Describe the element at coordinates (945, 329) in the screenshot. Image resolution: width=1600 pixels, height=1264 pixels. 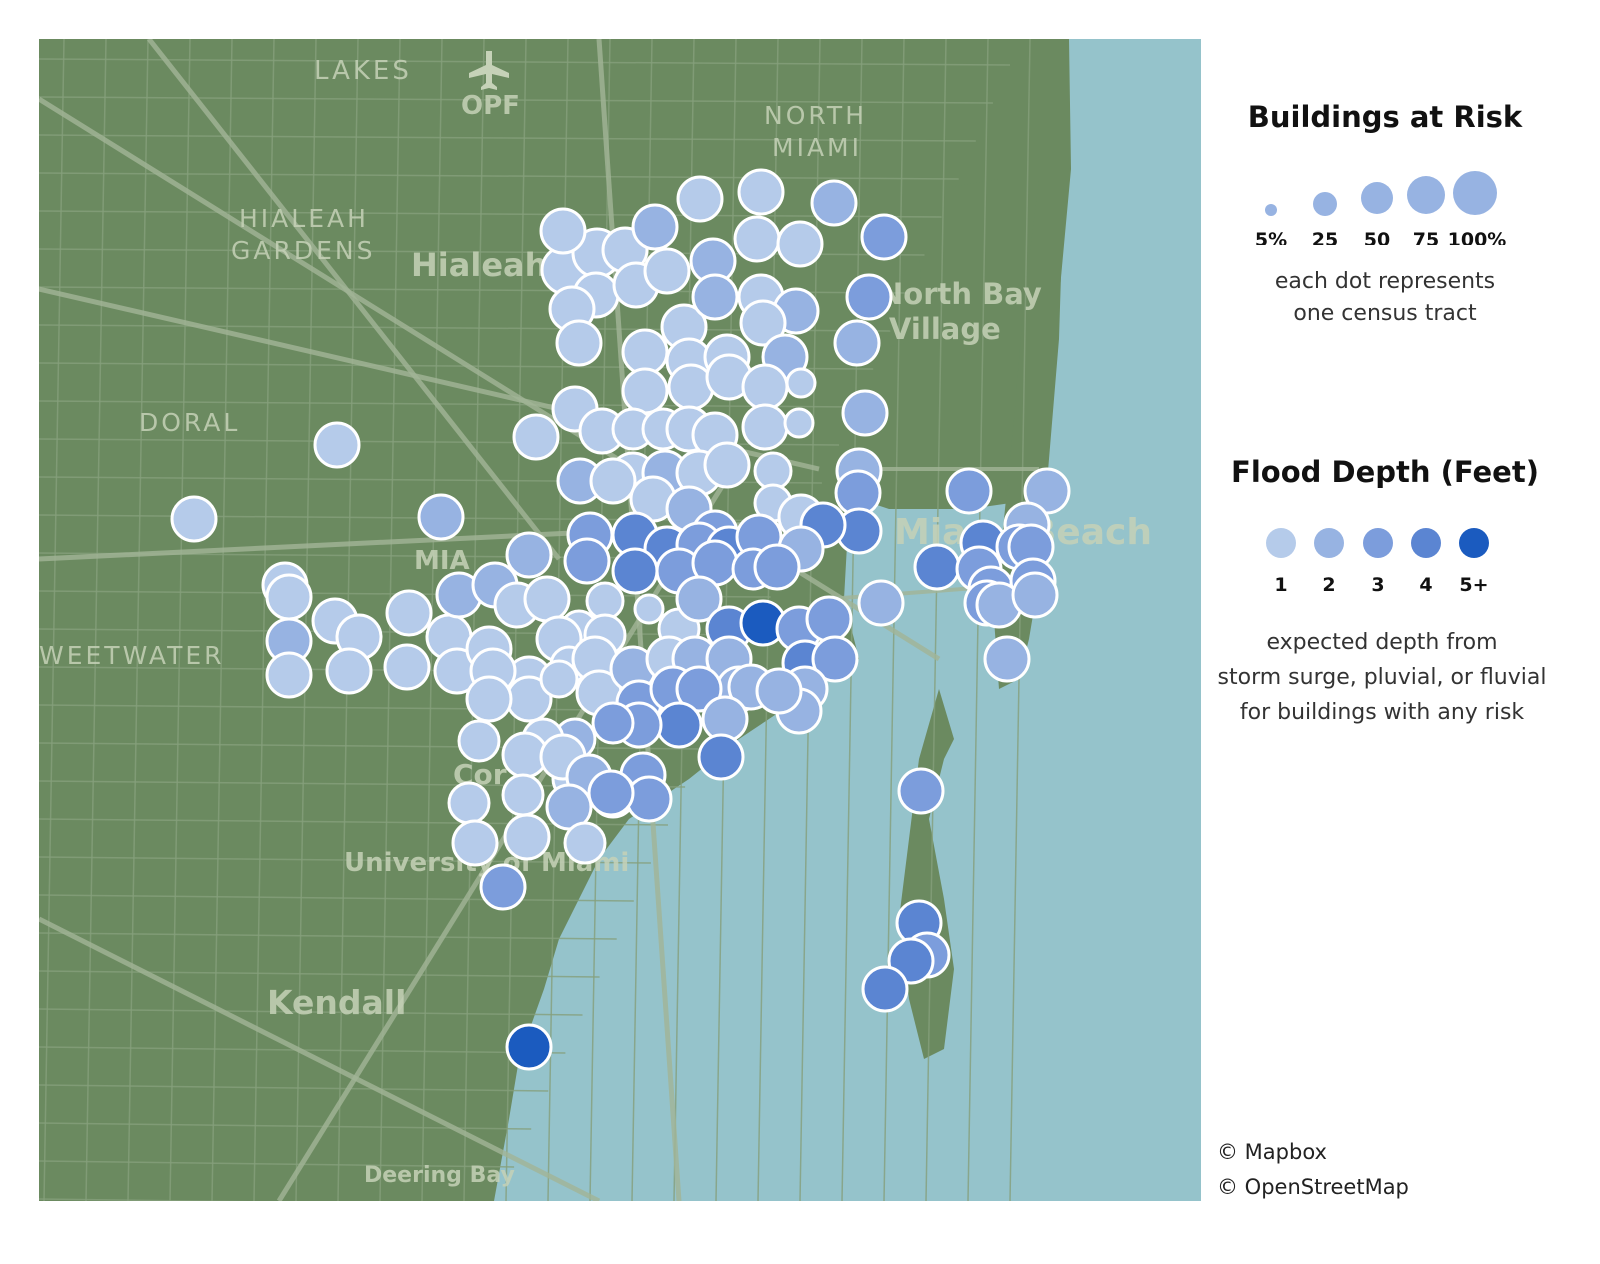
I see `place-label-village: Village` at that location.